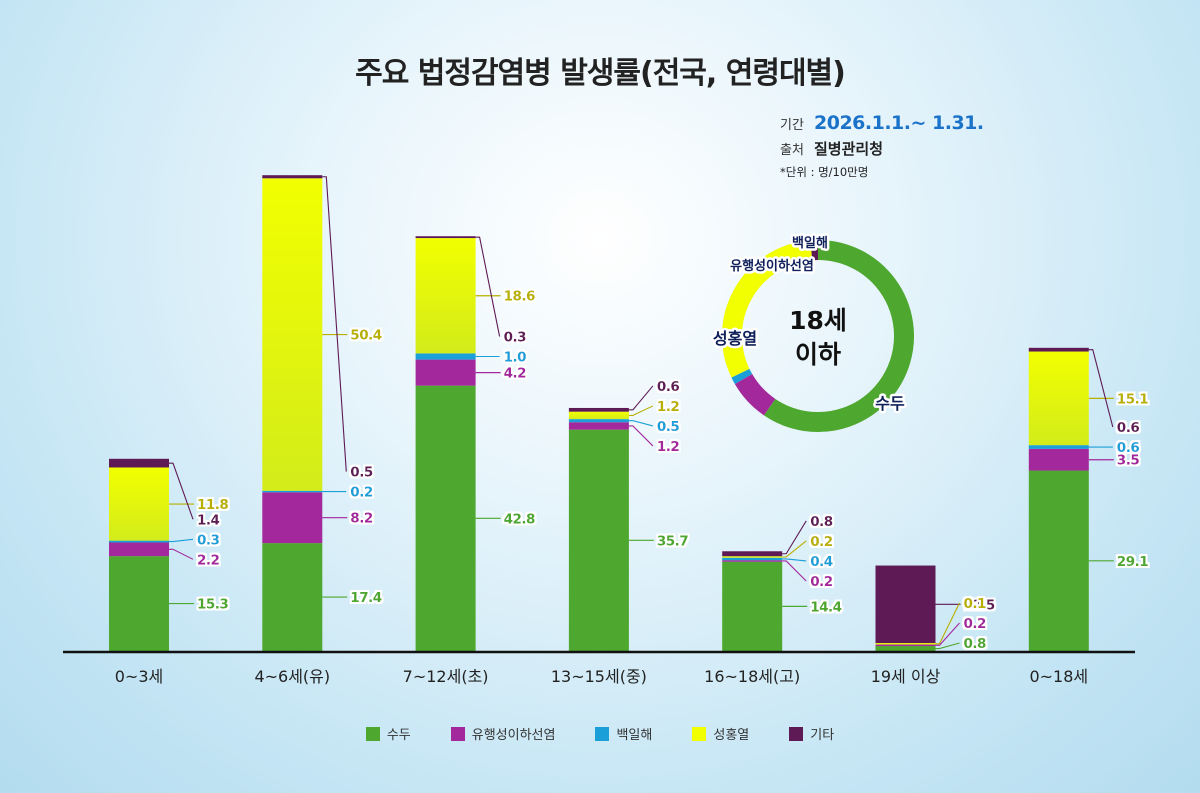 The width and height of the screenshot is (1200, 793). Describe the element at coordinates (672, 541) in the screenshot. I see `svg-text: 35.7` at that location.